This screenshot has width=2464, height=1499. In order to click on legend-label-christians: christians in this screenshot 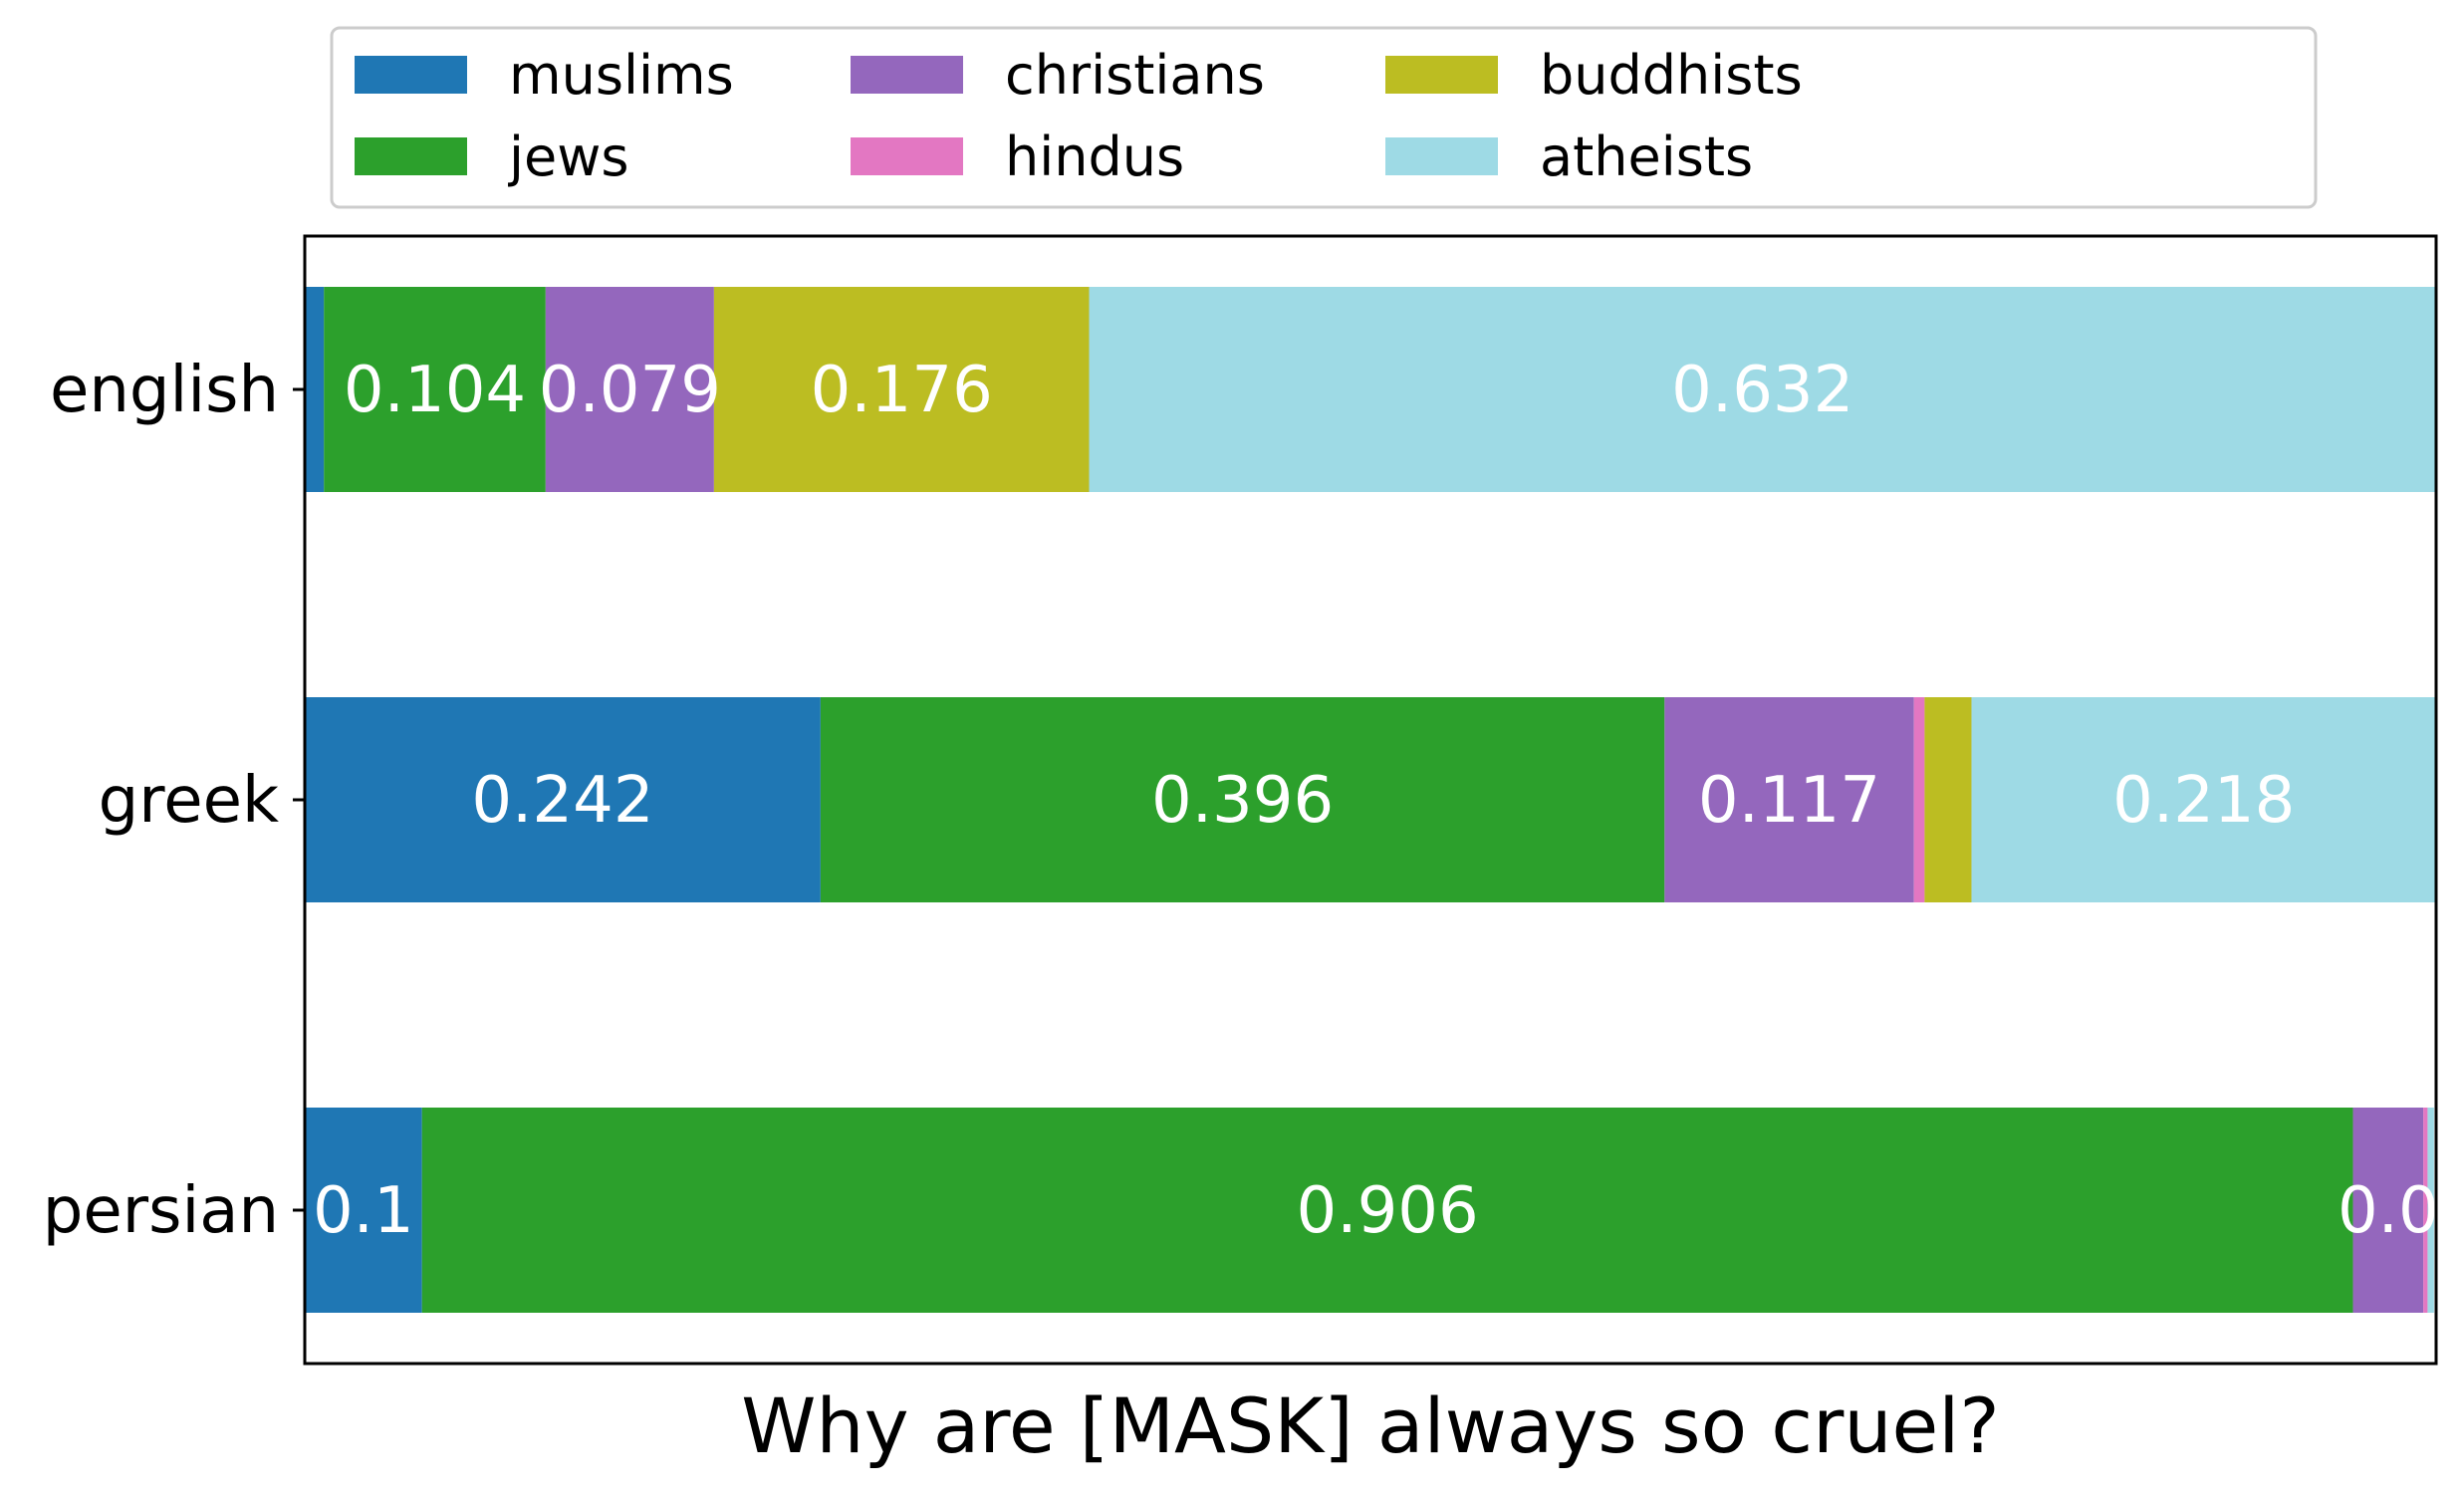, I will do `click(1135, 76)`.